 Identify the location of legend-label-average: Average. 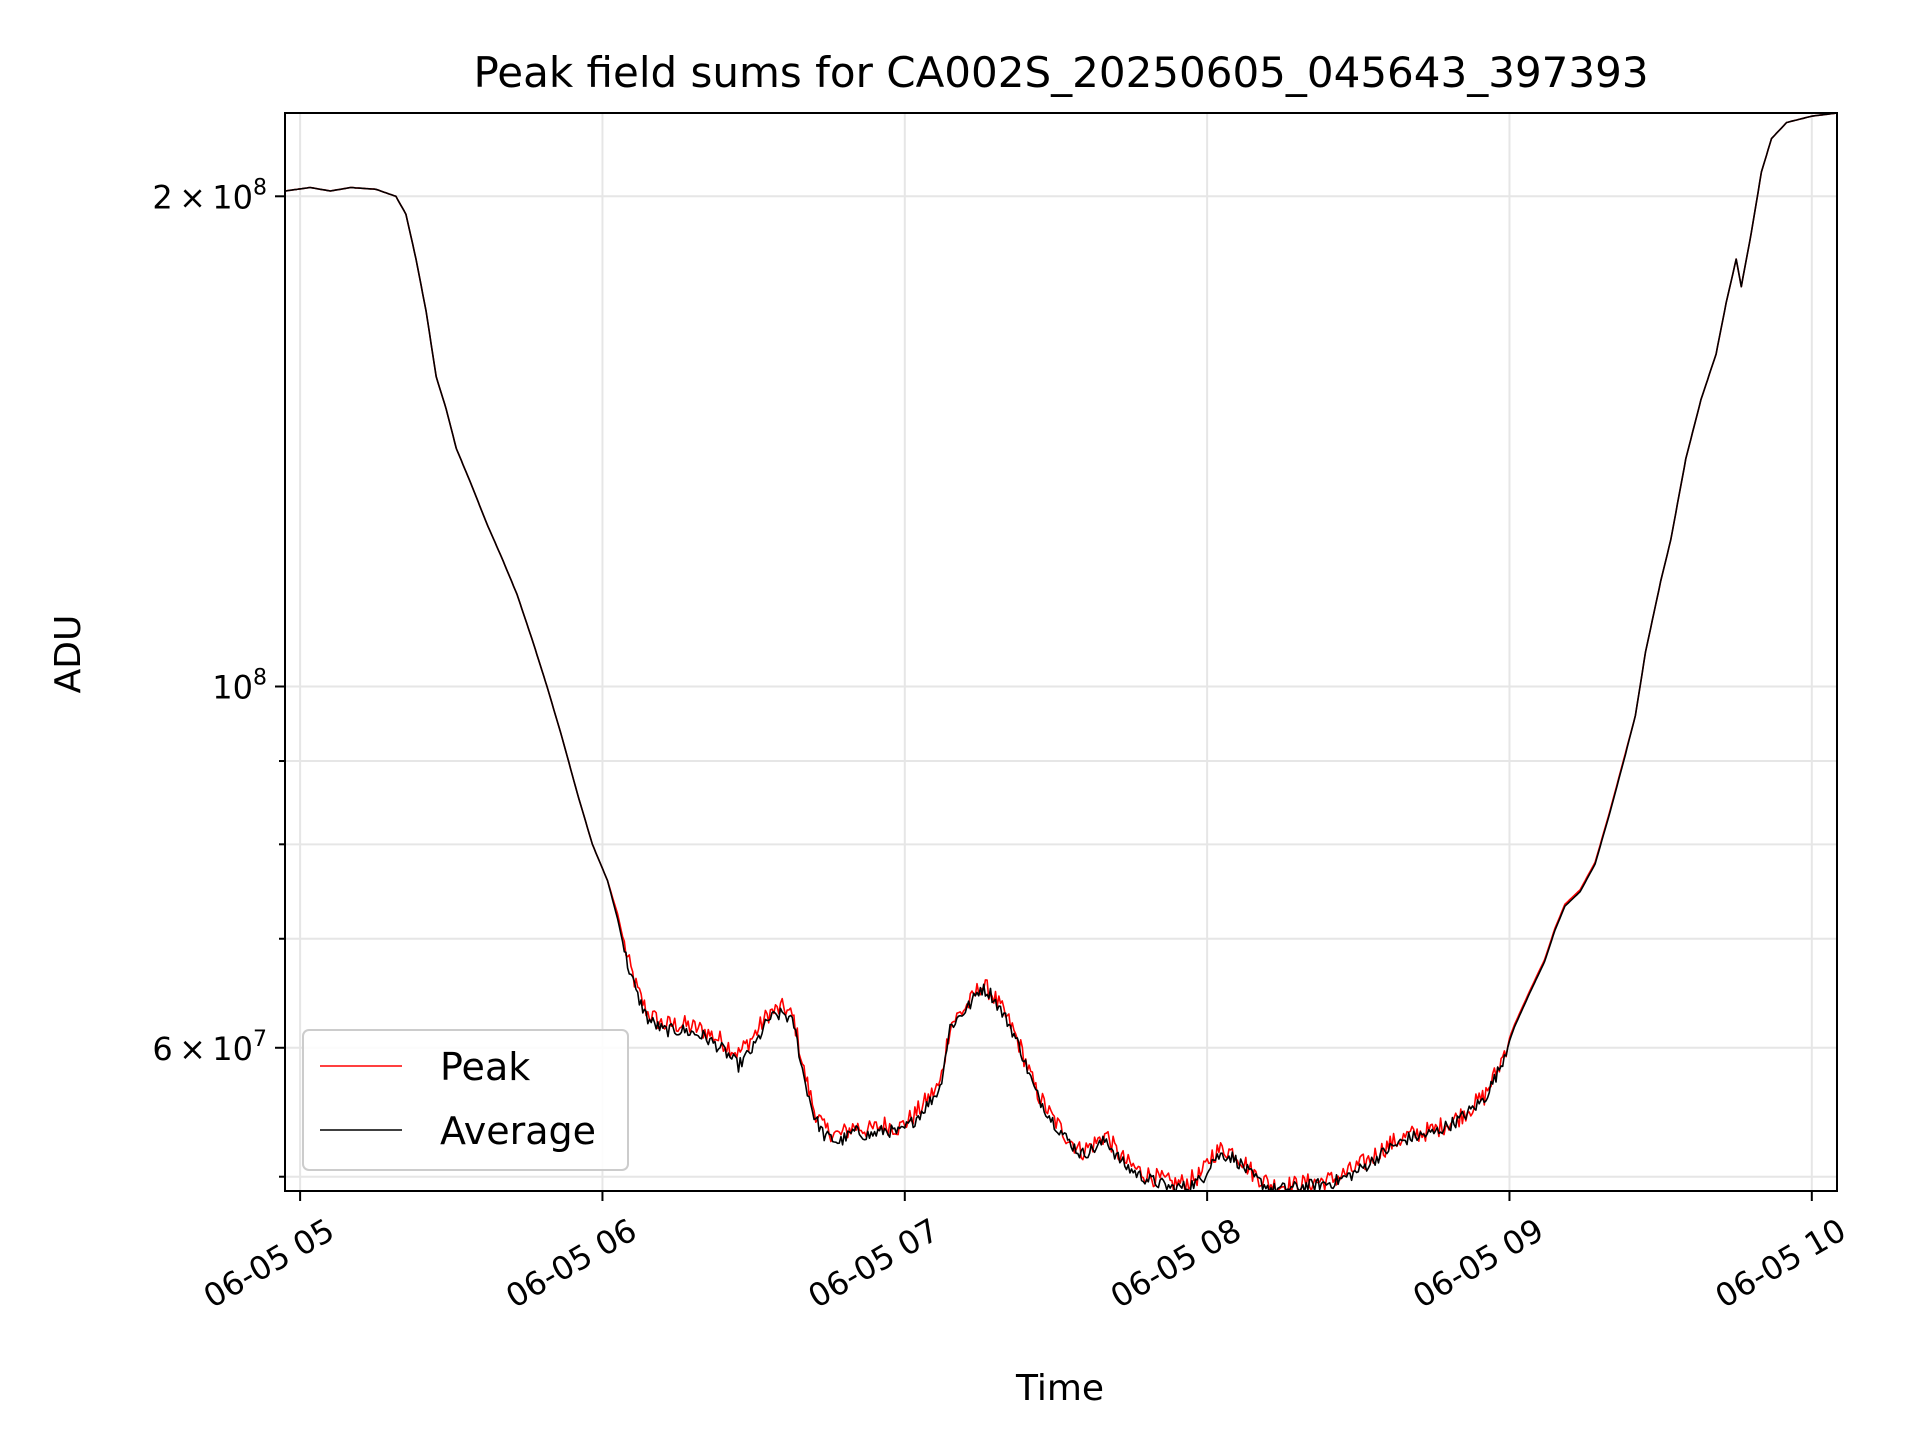
(518, 1131).